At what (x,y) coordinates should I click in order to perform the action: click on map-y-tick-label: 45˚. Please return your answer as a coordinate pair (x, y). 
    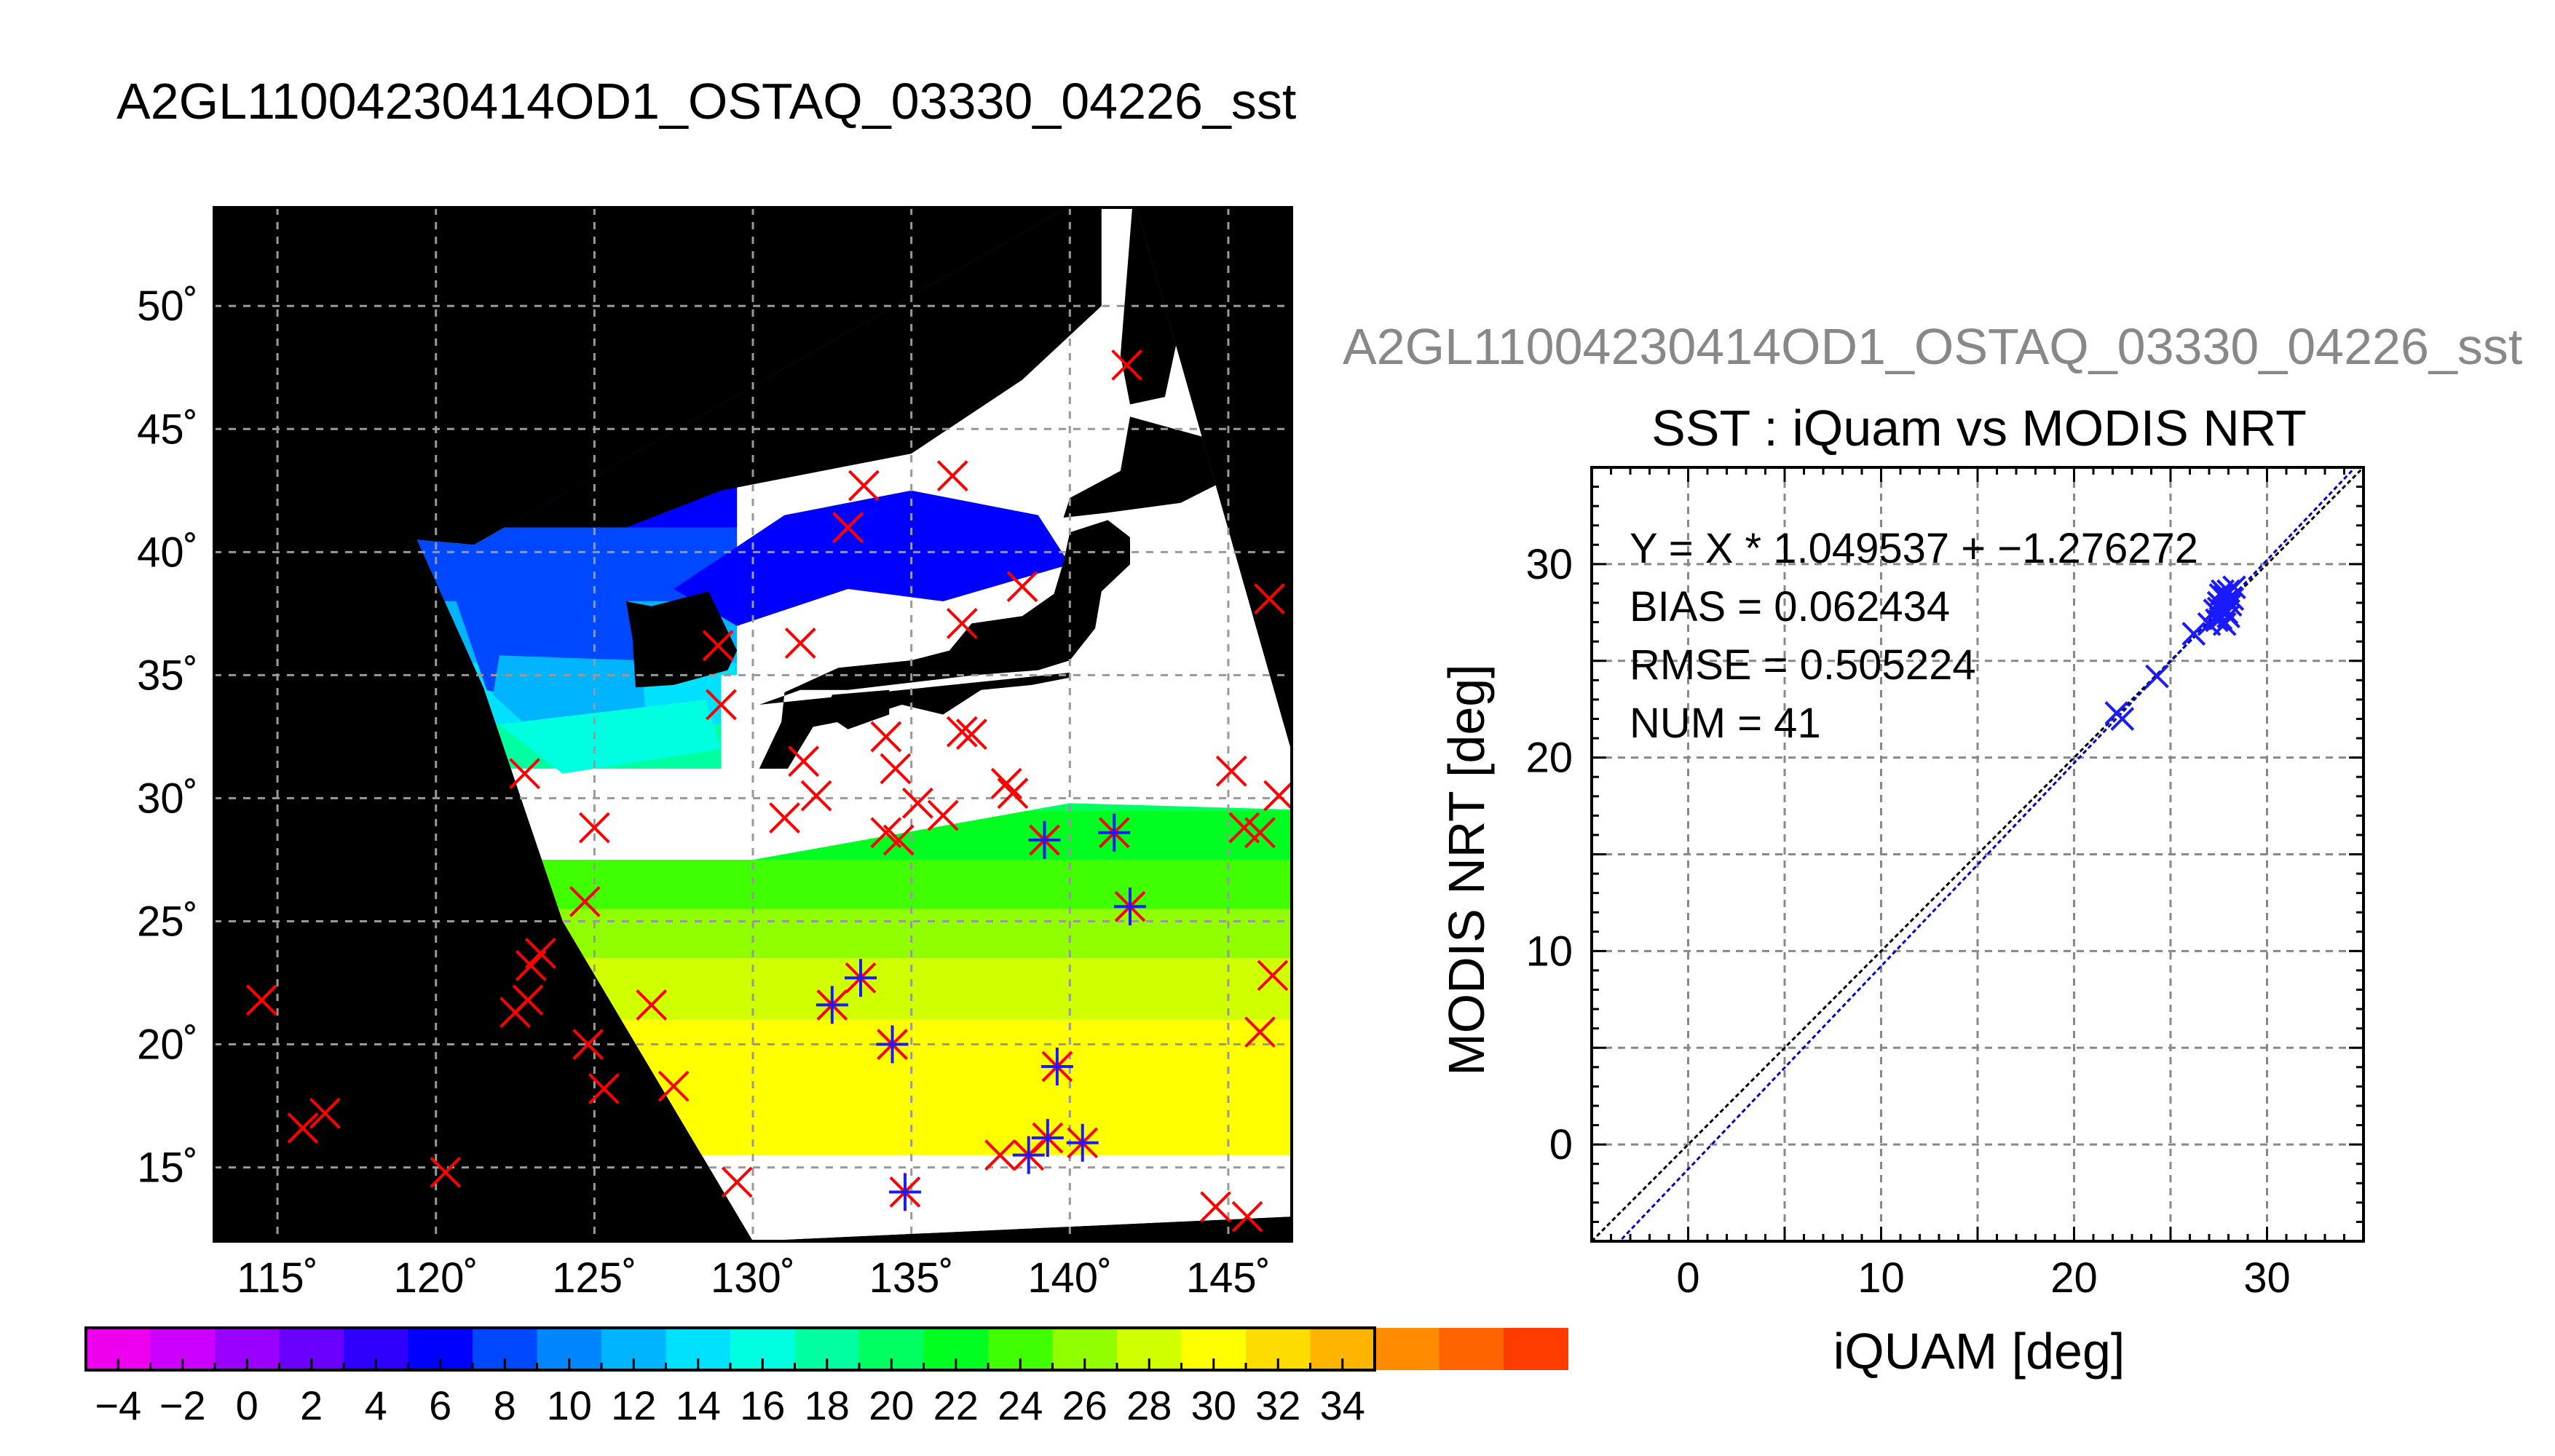
    Looking at the image, I should click on (167, 429).